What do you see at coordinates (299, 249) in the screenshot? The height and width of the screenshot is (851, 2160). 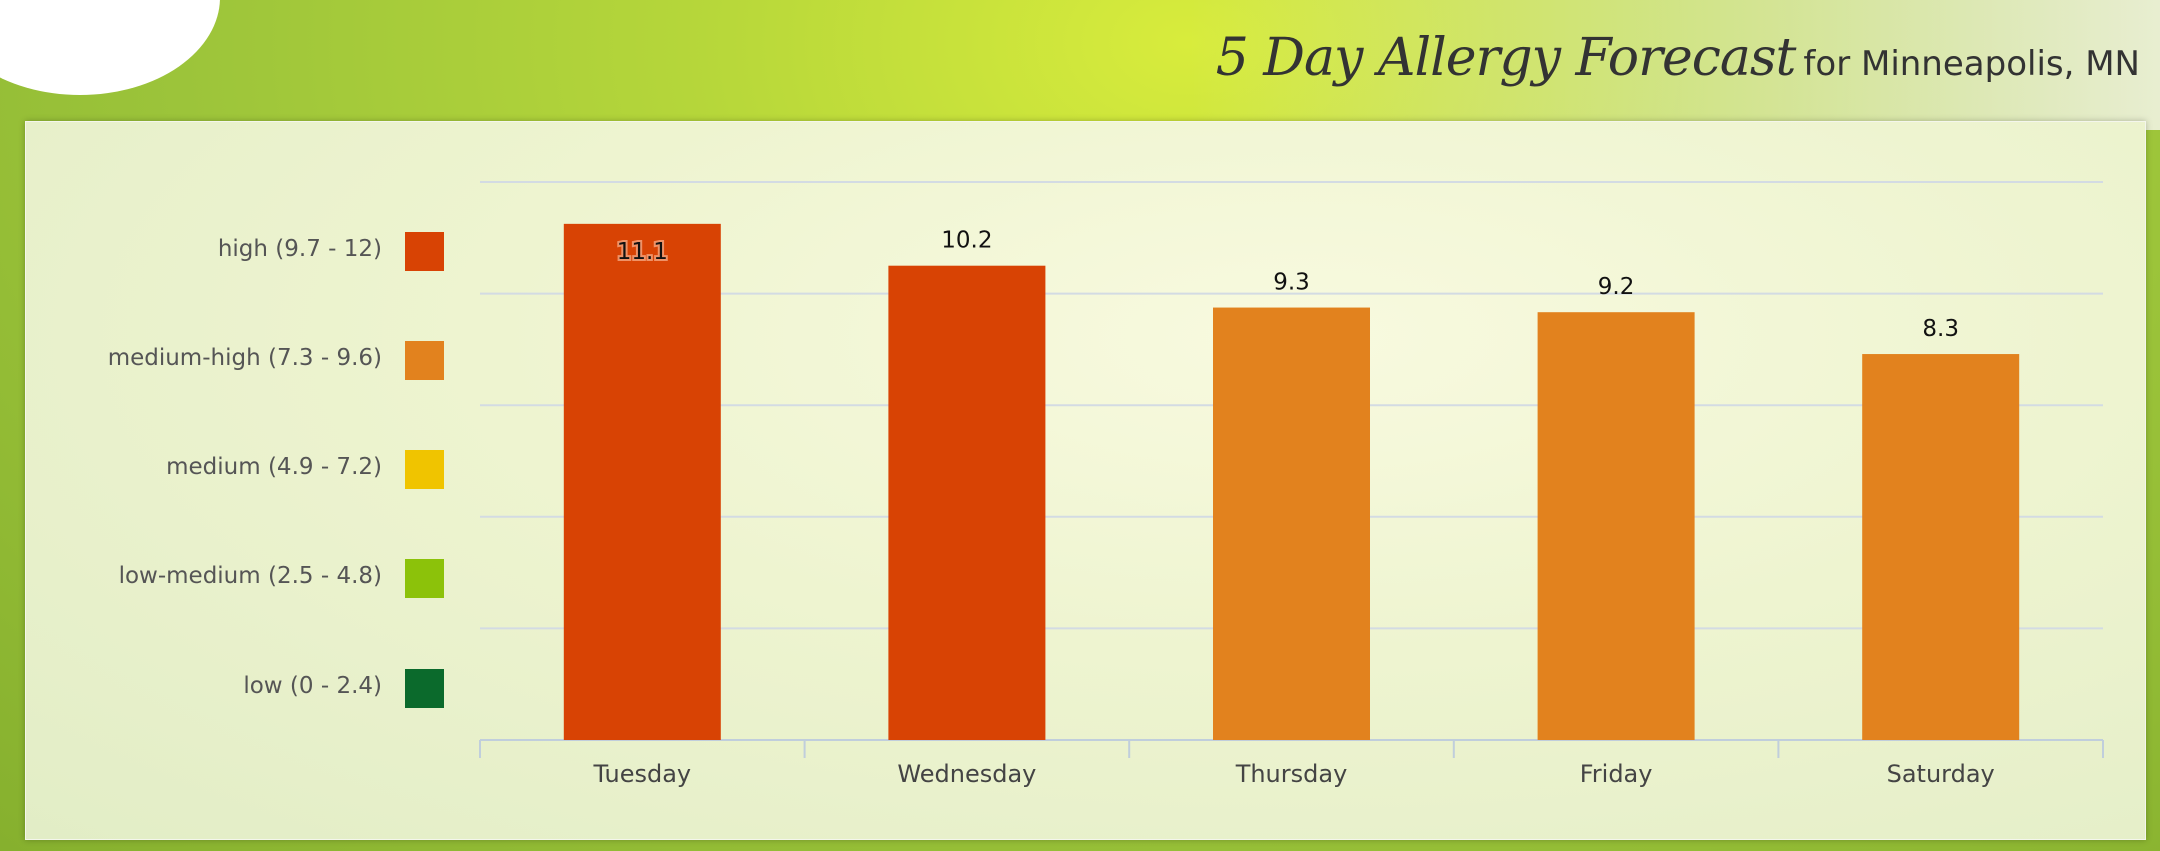 I see `legend-label: high (9.7 - 12)` at bounding box center [299, 249].